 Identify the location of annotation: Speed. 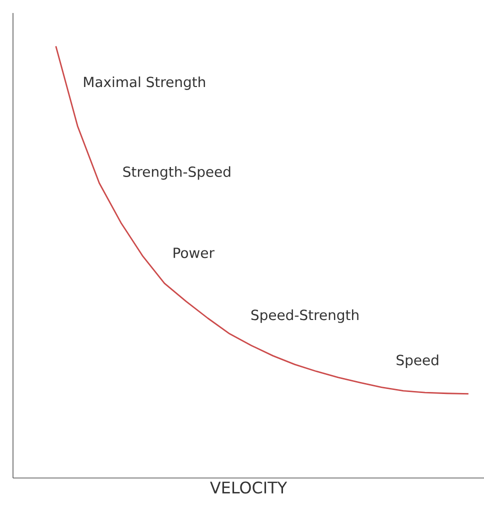
(417, 361).